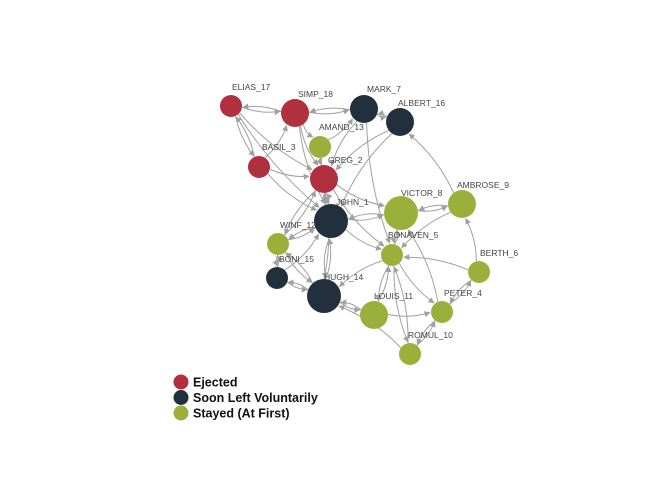  I want to click on node-label-elias_17: ELIAS_17, so click(251, 87).